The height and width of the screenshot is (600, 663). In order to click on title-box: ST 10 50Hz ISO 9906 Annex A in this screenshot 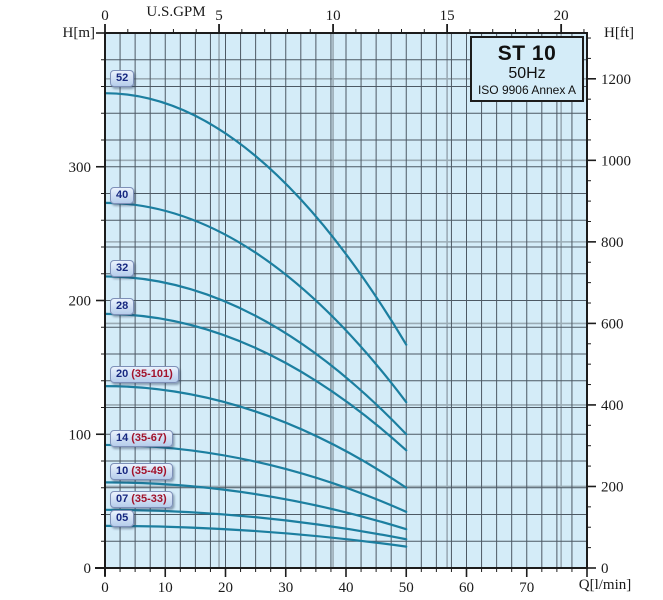, I will do `click(527, 69)`.